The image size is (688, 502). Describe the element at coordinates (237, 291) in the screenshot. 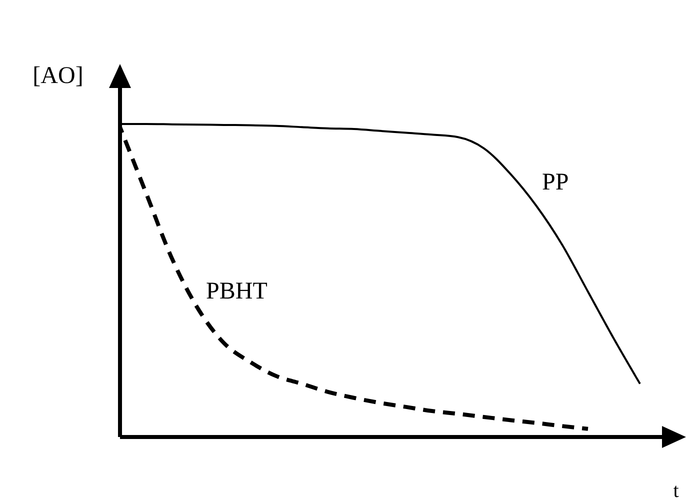

I see `series-label: PBHT` at that location.